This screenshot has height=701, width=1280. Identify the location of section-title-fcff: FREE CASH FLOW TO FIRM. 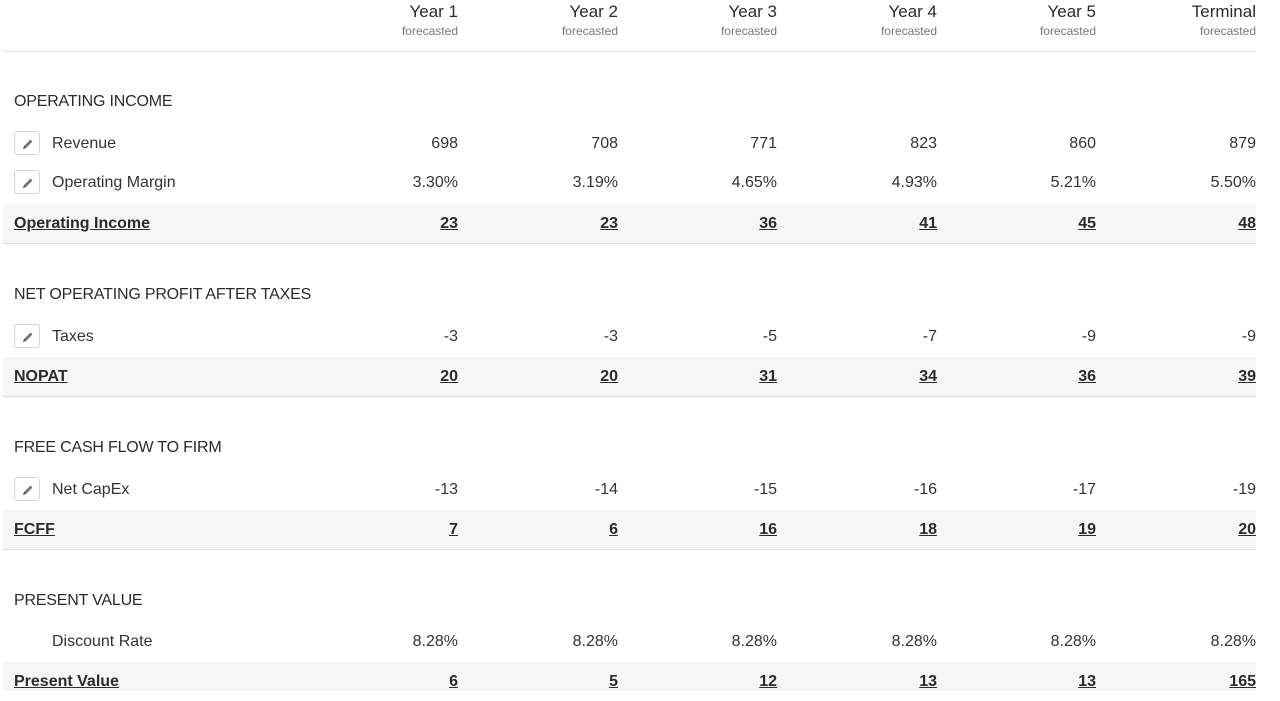
(118, 447).